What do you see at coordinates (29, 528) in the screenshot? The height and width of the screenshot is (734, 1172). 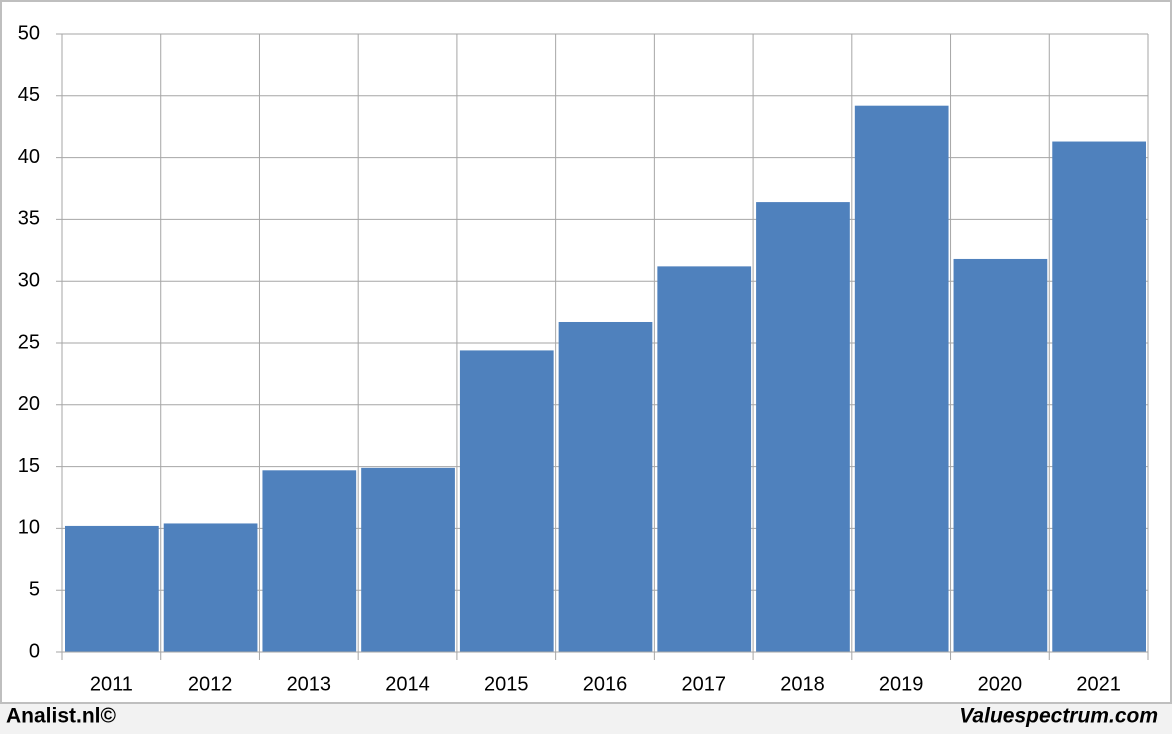 I see `y-tick-label: 10` at bounding box center [29, 528].